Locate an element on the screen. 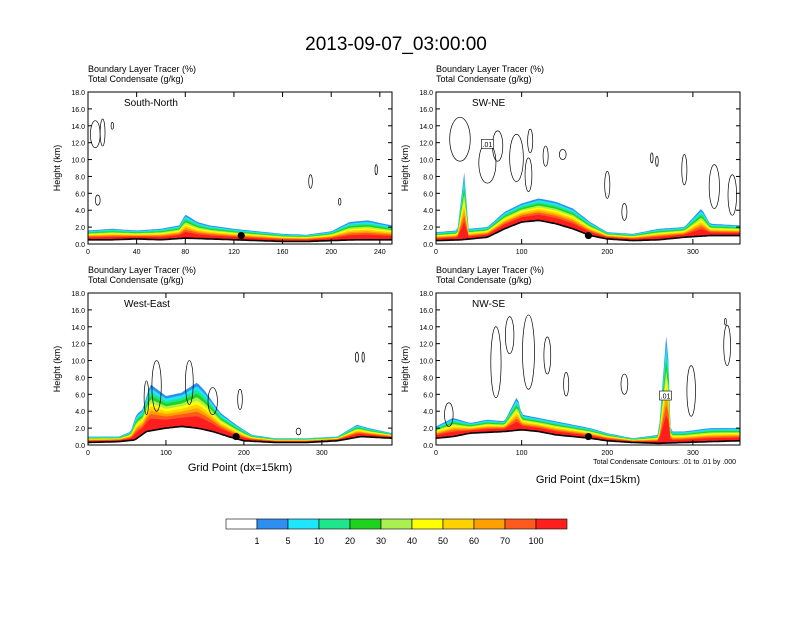 The height and width of the screenshot is (617, 792). panel-label: South-North is located at coordinates (151, 103).